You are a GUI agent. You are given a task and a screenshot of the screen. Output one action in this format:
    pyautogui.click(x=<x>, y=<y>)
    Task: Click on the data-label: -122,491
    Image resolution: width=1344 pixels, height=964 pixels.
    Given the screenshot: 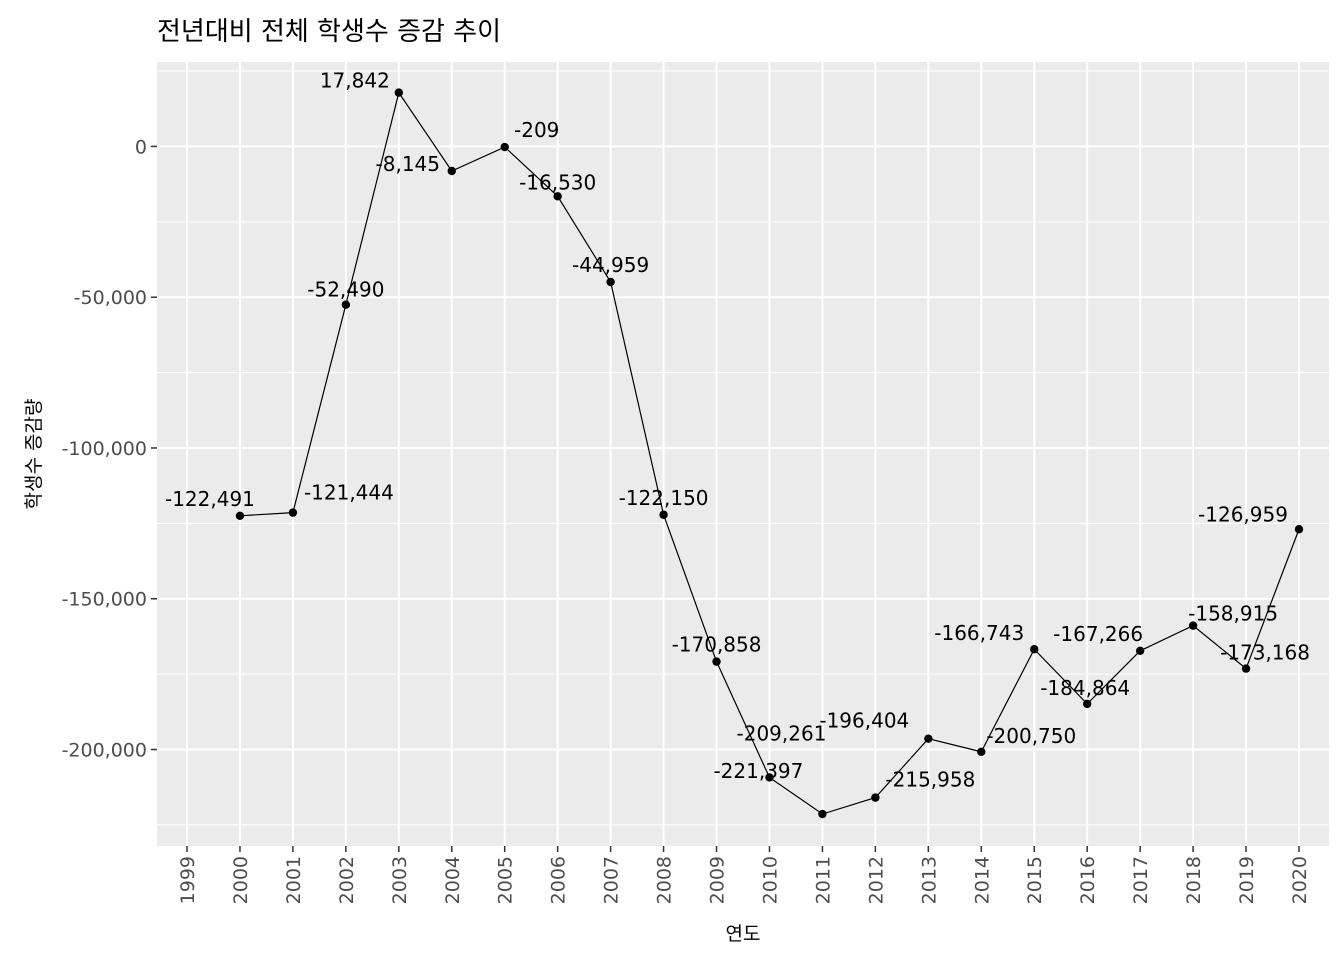 What is the action you would take?
    pyautogui.click(x=210, y=499)
    